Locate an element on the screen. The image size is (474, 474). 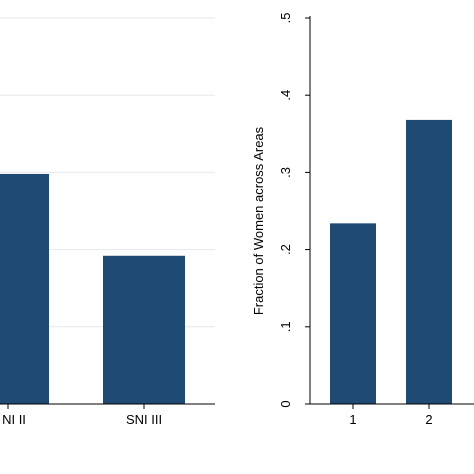
right-y-tick-label: .3 is located at coordinates (285, 172).